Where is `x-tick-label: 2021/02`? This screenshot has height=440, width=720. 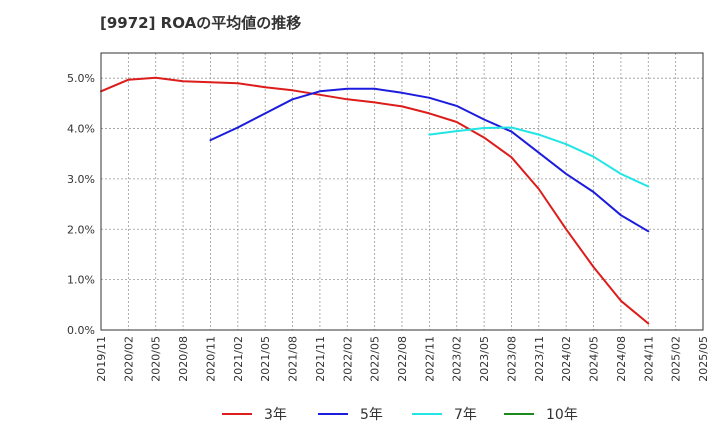 x-tick-label: 2021/02 is located at coordinates (238, 359).